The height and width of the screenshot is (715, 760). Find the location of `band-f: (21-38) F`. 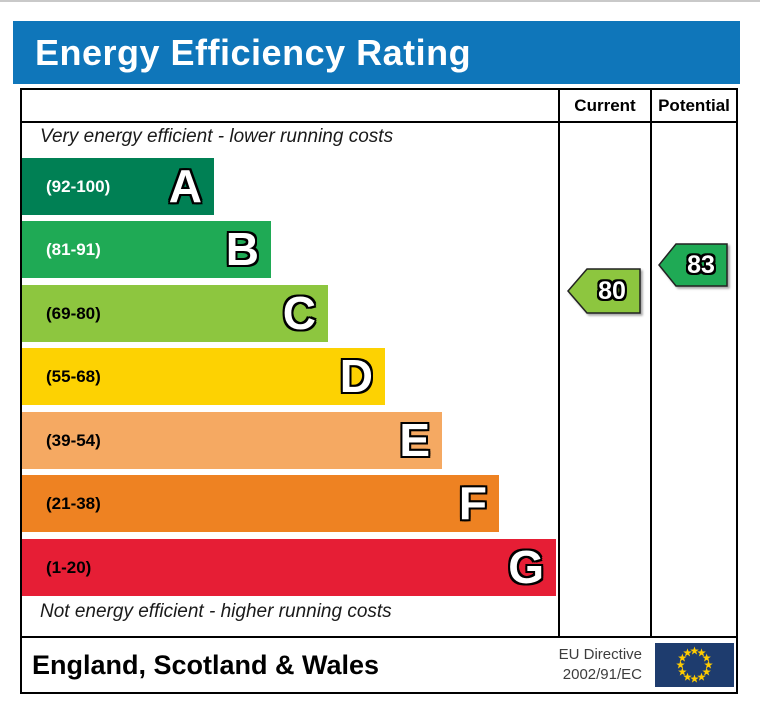

band-f: (21-38) F is located at coordinates (260, 503).